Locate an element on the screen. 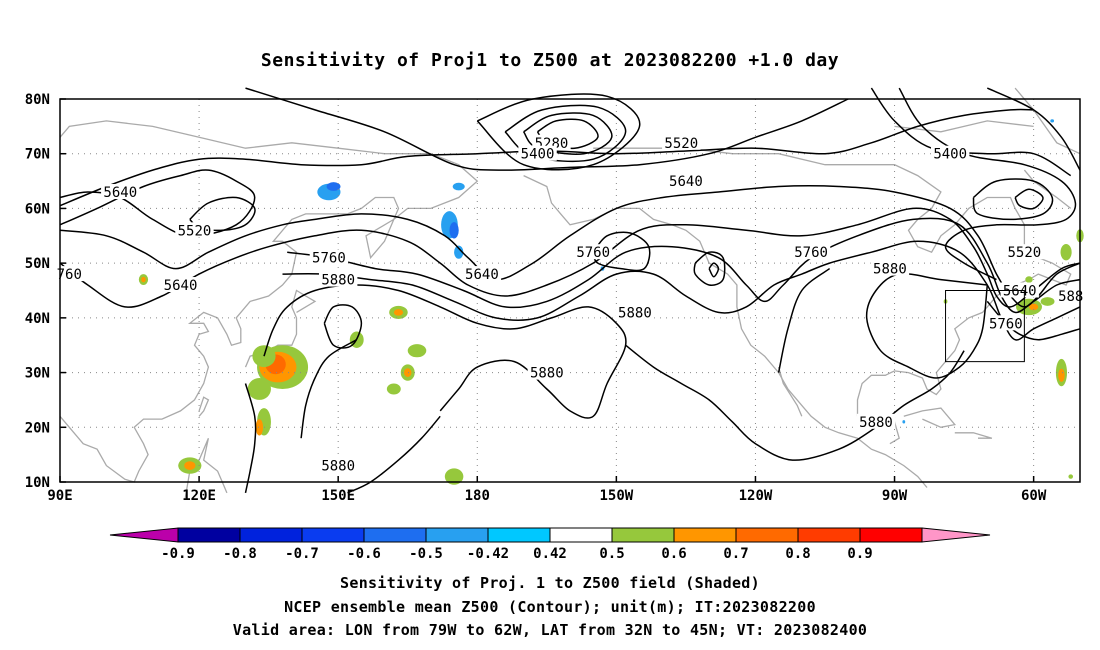  colorbar-label: 0.6 is located at coordinates (673, 554).